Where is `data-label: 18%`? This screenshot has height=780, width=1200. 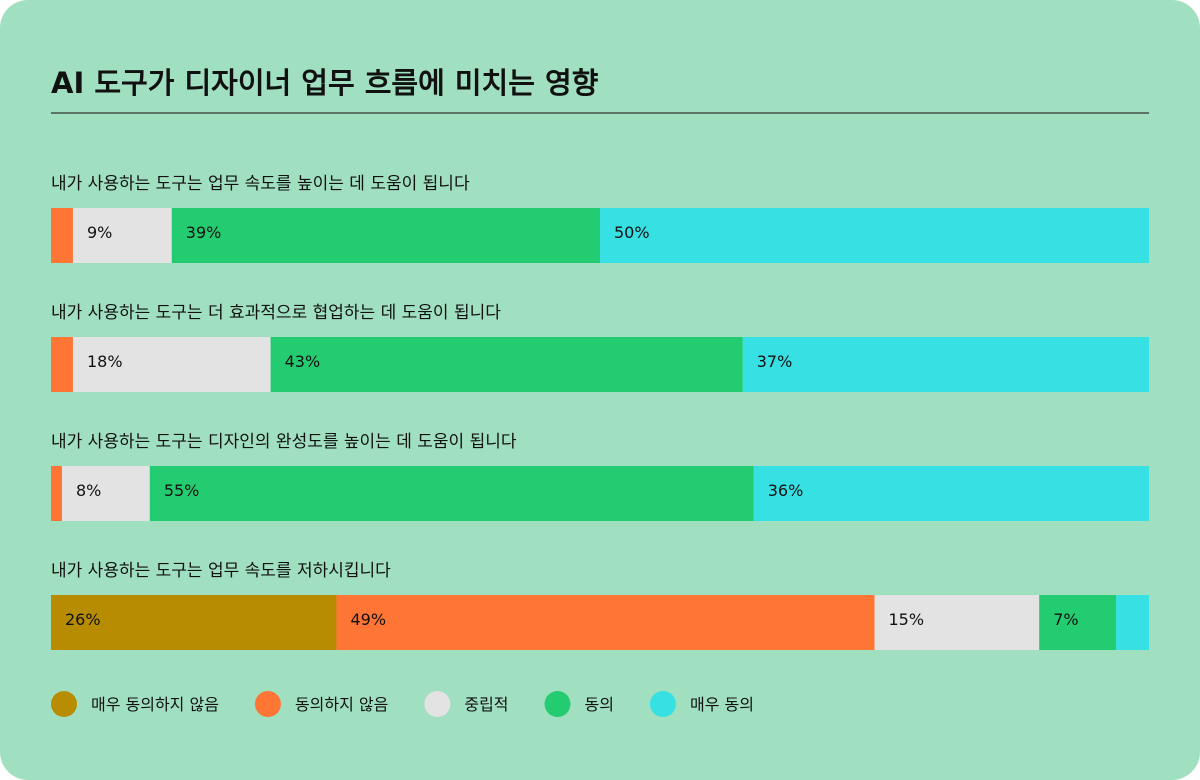 data-label: 18% is located at coordinates (105, 361).